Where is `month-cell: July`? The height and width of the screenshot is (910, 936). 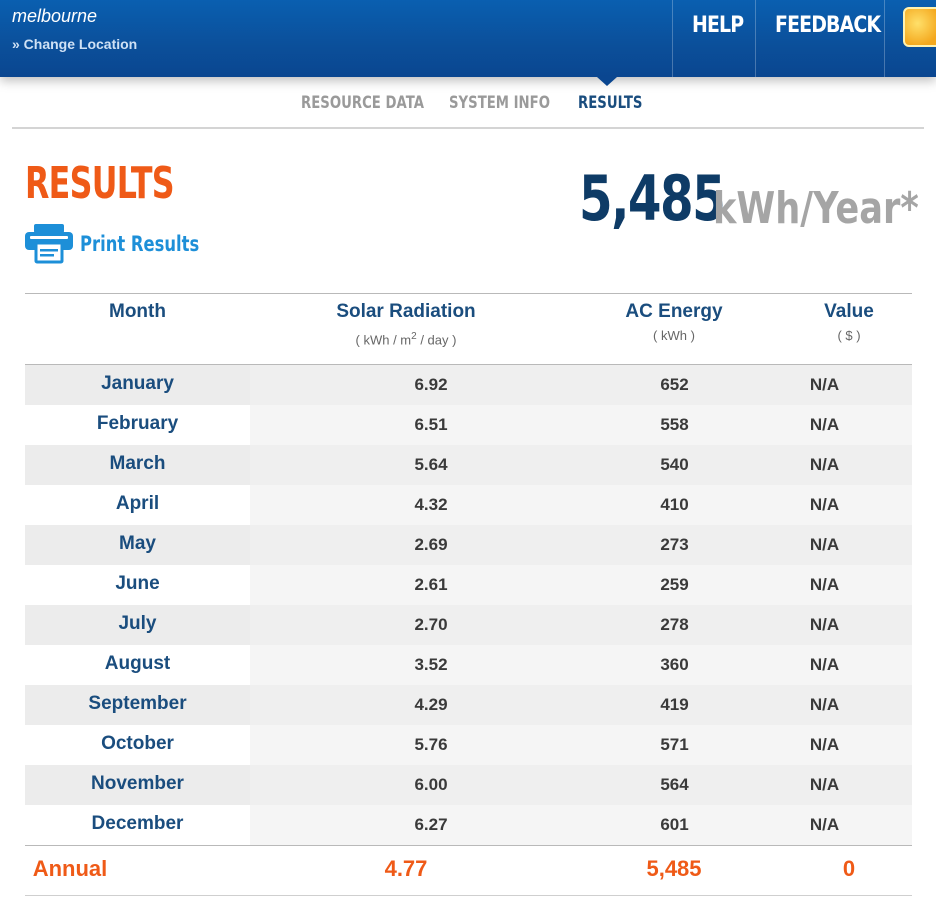 month-cell: July is located at coordinates (137, 625).